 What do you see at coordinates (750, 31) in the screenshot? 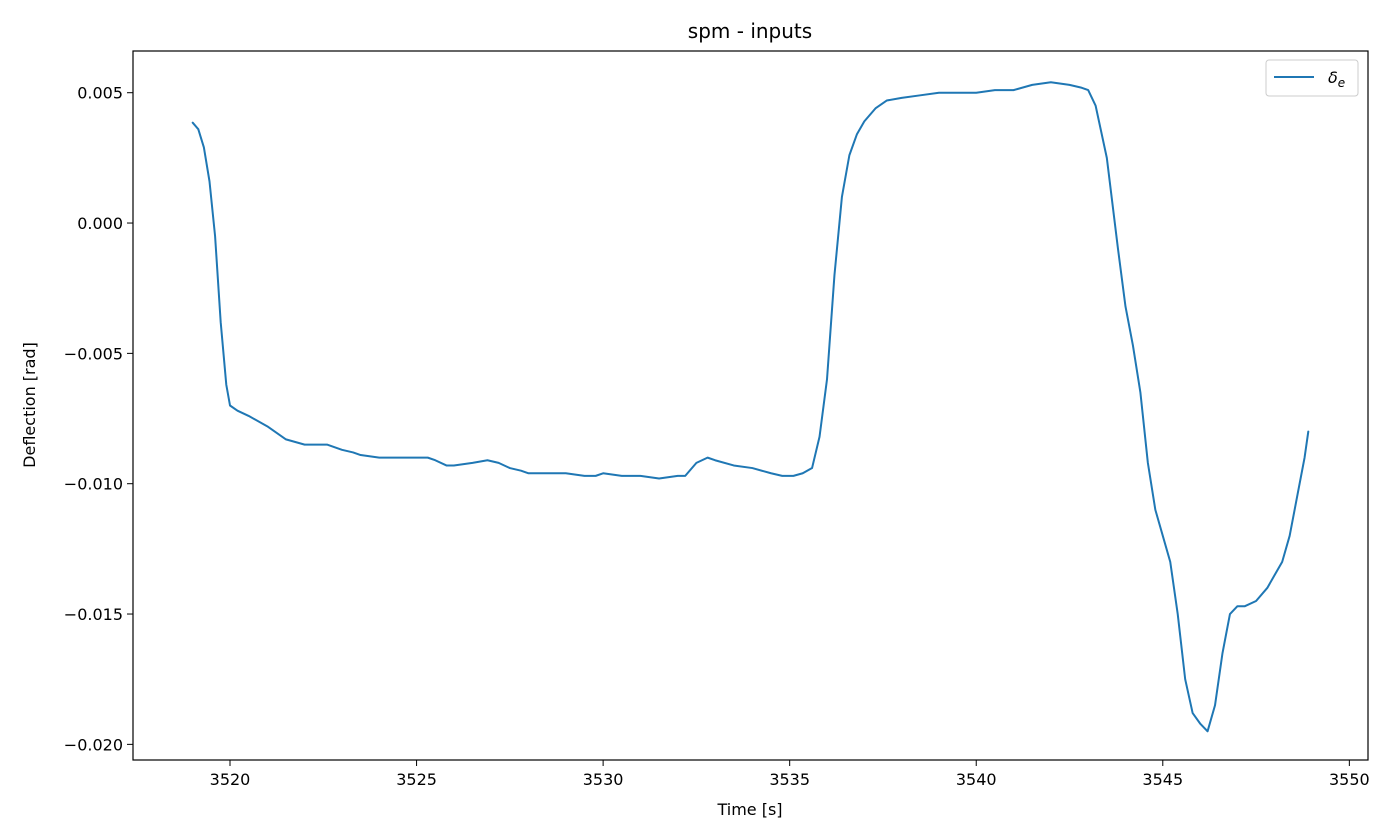
I see `chart-title: spm - inputs` at bounding box center [750, 31].